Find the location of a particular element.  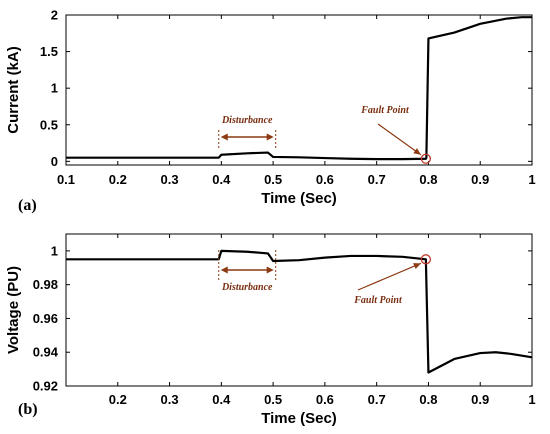

x-tick-label: 0.1 is located at coordinates (66, 179).